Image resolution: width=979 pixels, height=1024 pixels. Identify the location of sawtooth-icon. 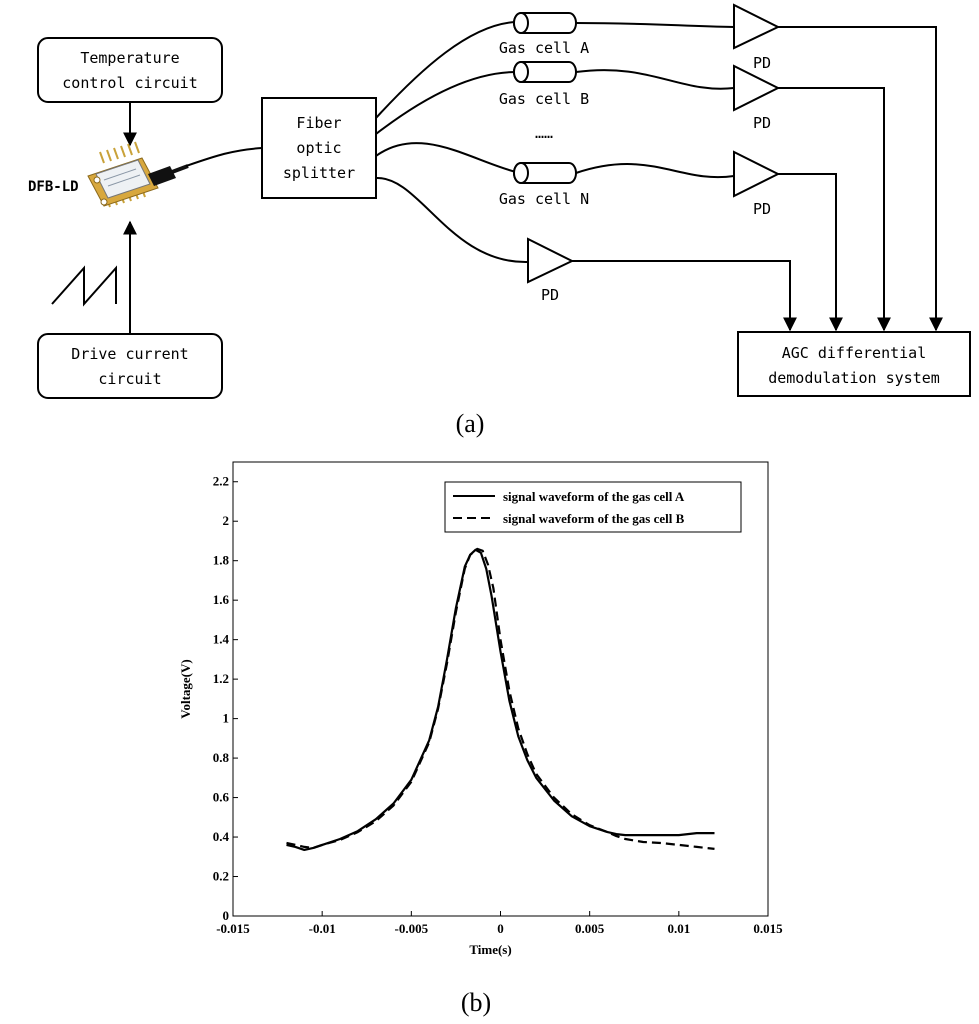
(84, 286).